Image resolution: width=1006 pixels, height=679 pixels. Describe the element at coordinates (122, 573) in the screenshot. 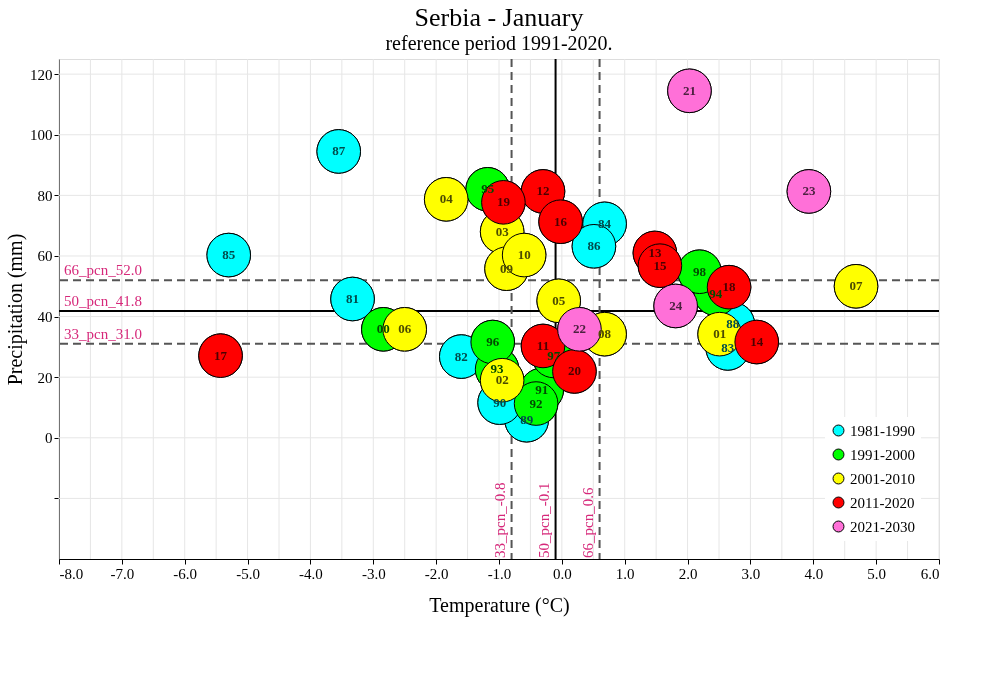

I see `x-tick-label: -7.0` at that location.